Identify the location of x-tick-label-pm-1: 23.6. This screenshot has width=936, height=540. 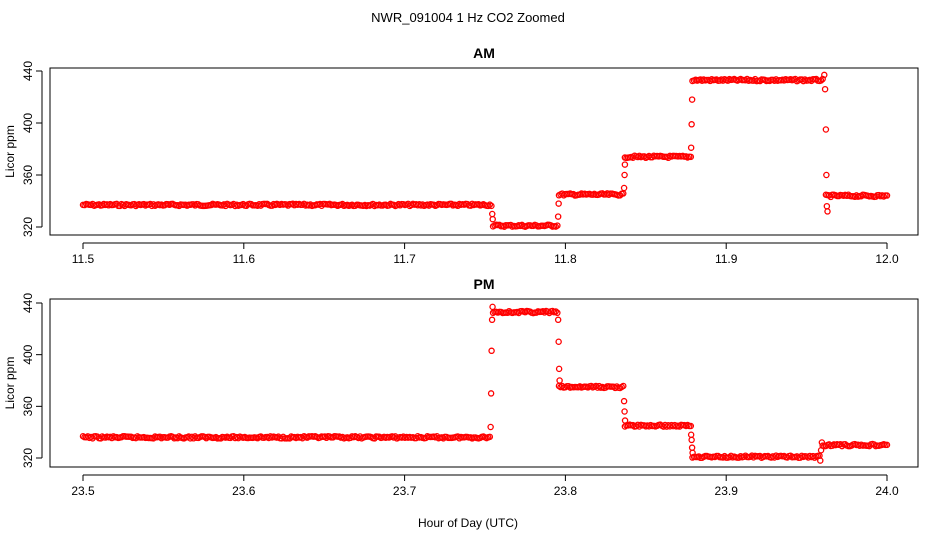
(244, 491).